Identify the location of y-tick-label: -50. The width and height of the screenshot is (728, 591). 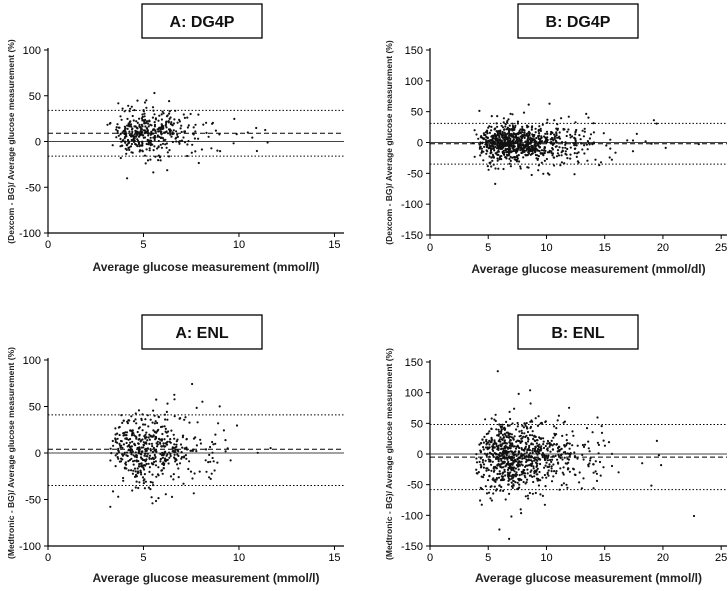
(33, 188).